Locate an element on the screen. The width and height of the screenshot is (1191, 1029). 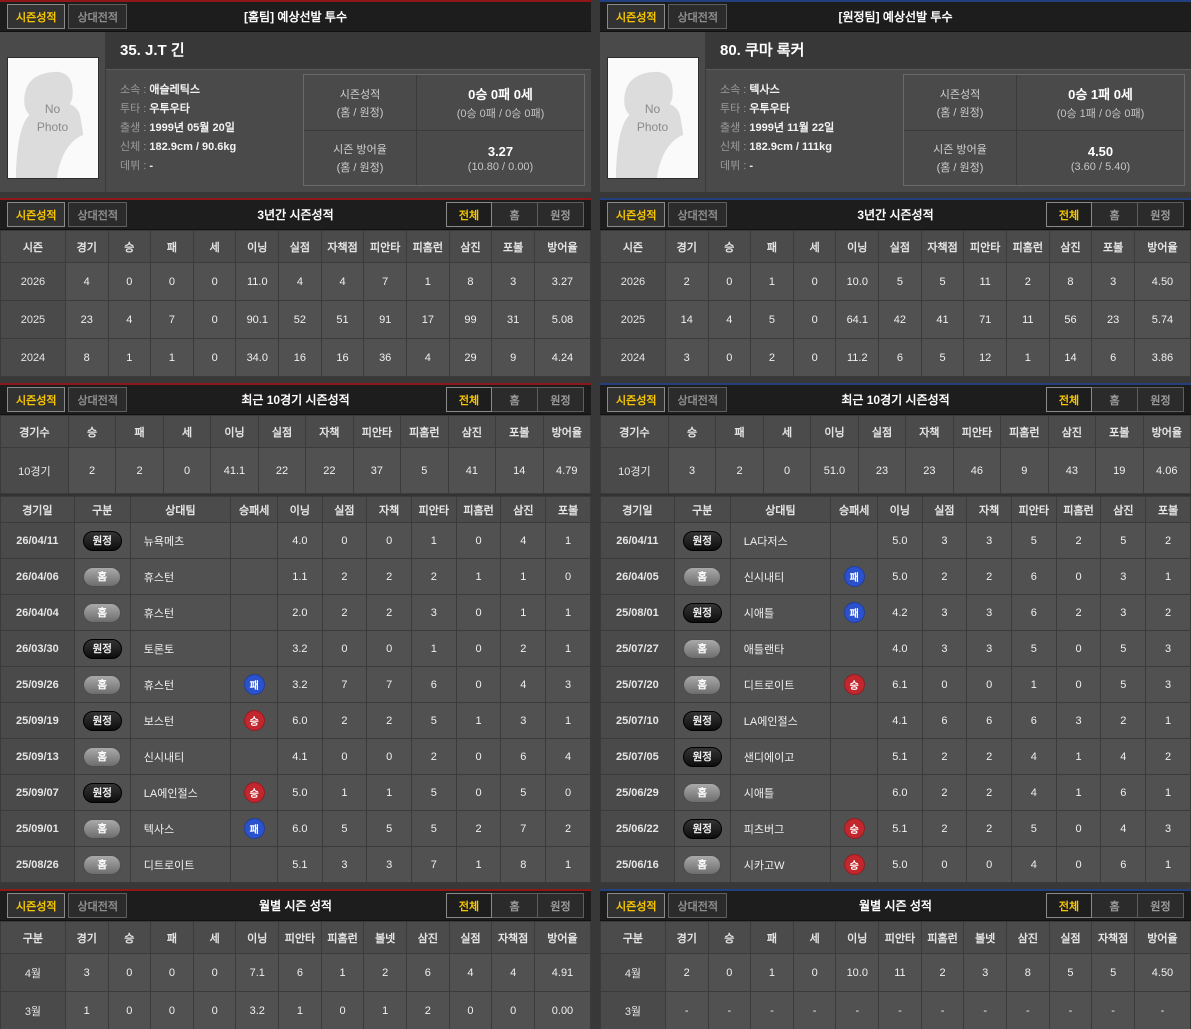
table-cell: 25/09/19 is located at coordinates (37, 720).